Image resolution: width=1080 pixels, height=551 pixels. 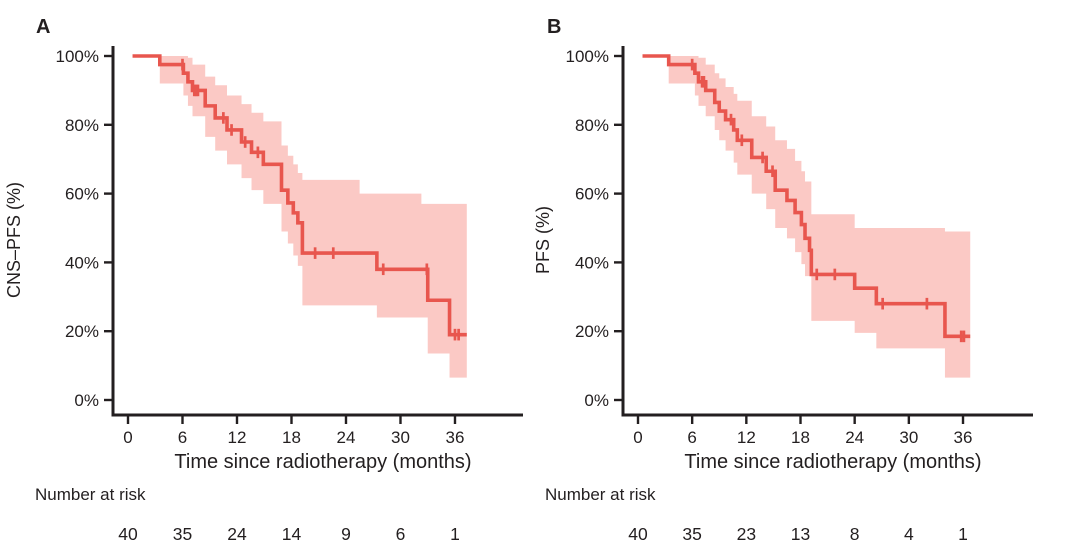 What do you see at coordinates (43, 27) in the screenshot?
I see `panel-label: A` at bounding box center [43, 27].